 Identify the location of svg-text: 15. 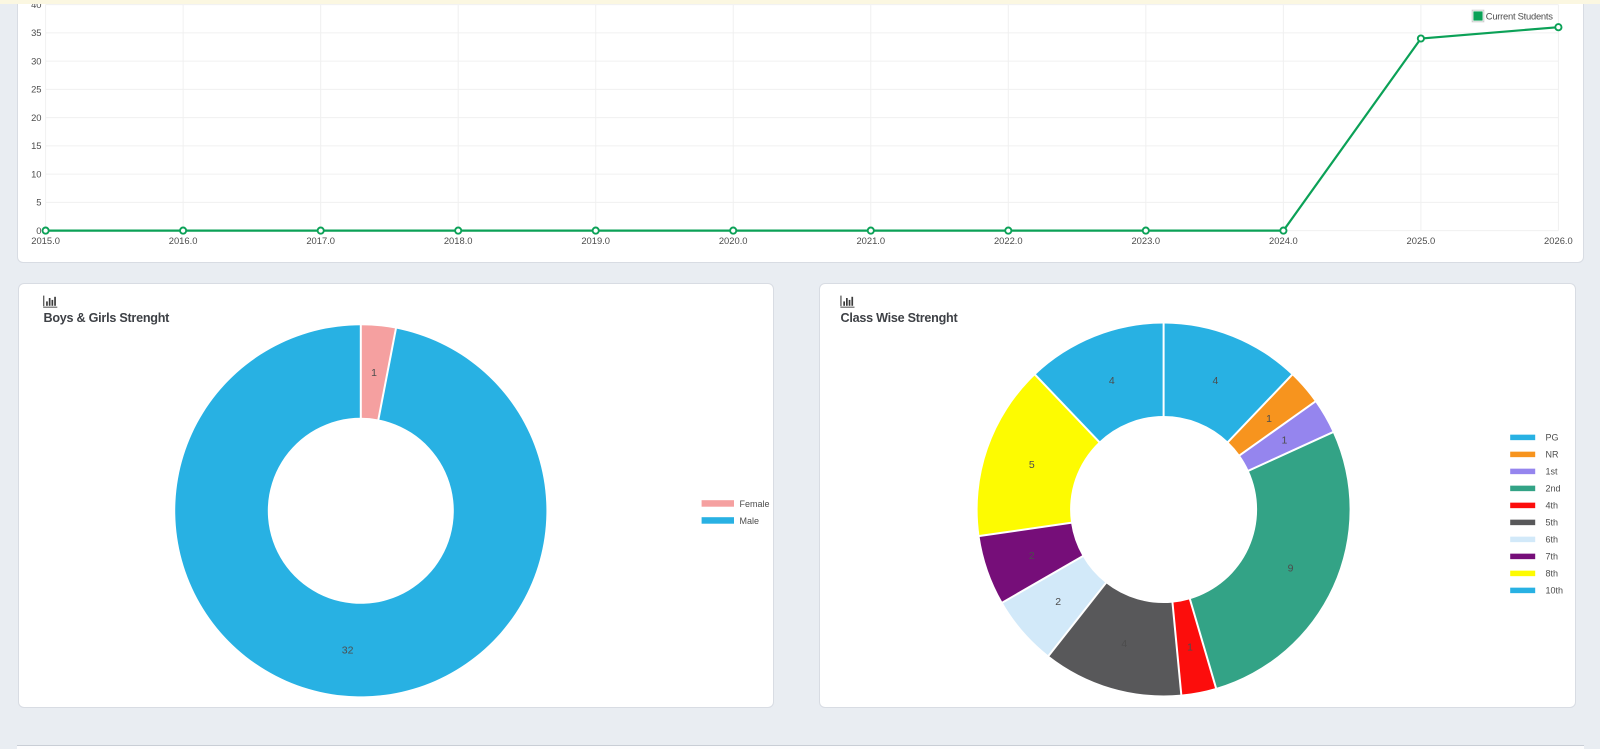
(36, 145).